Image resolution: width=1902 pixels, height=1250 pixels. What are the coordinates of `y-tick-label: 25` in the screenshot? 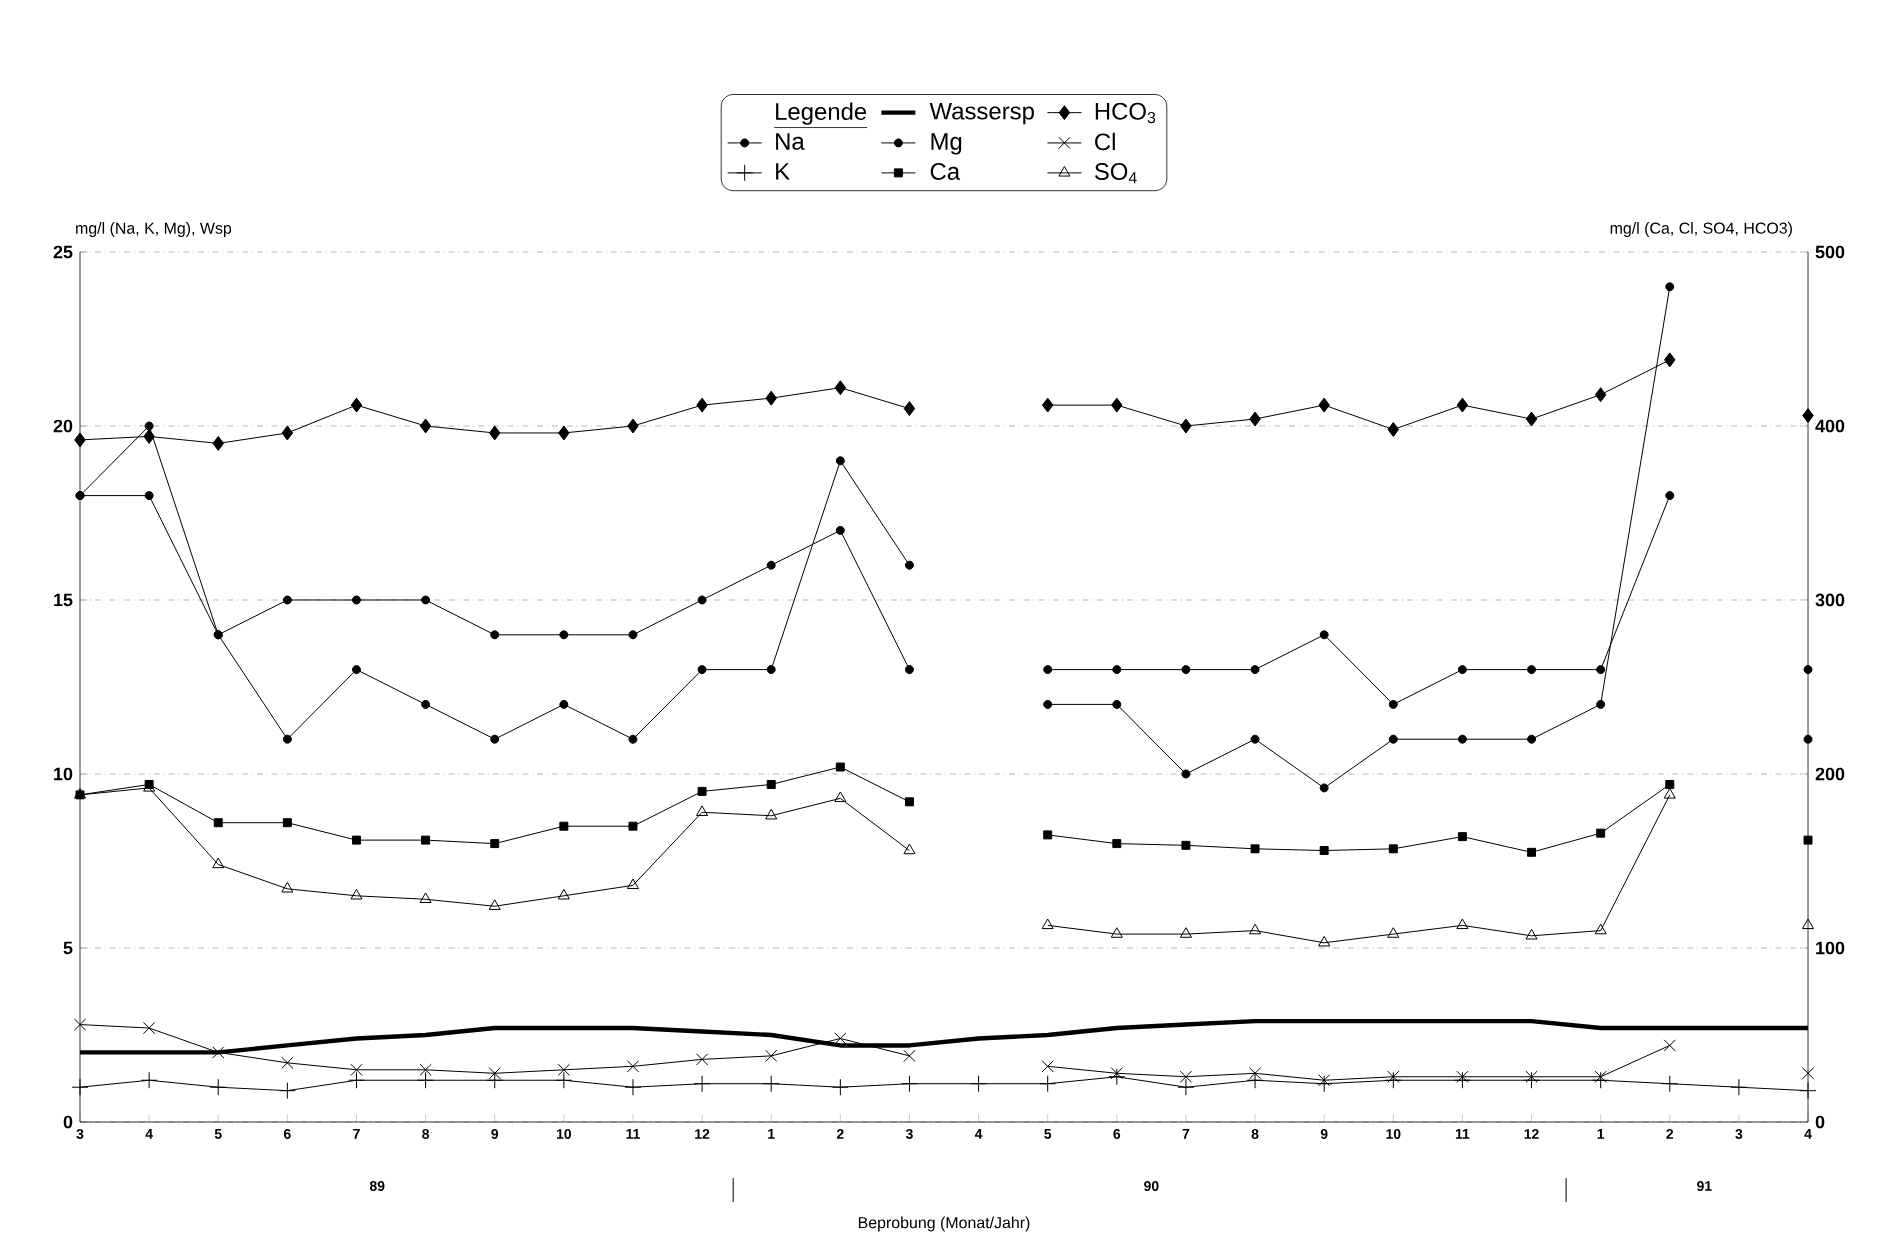 It's located at (63, 252).